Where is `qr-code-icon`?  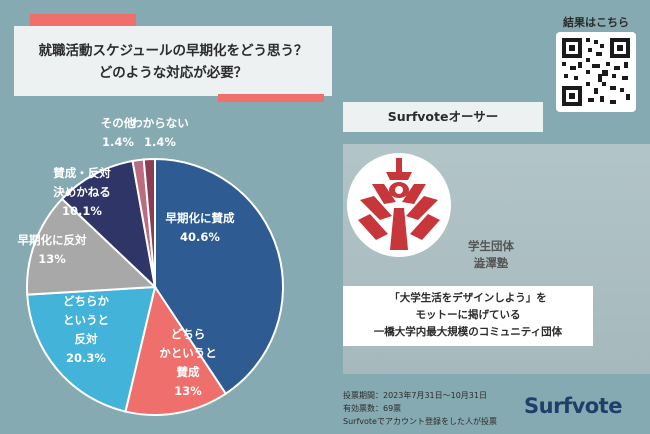
qr-code-icon is located at coordinates (596, 72).